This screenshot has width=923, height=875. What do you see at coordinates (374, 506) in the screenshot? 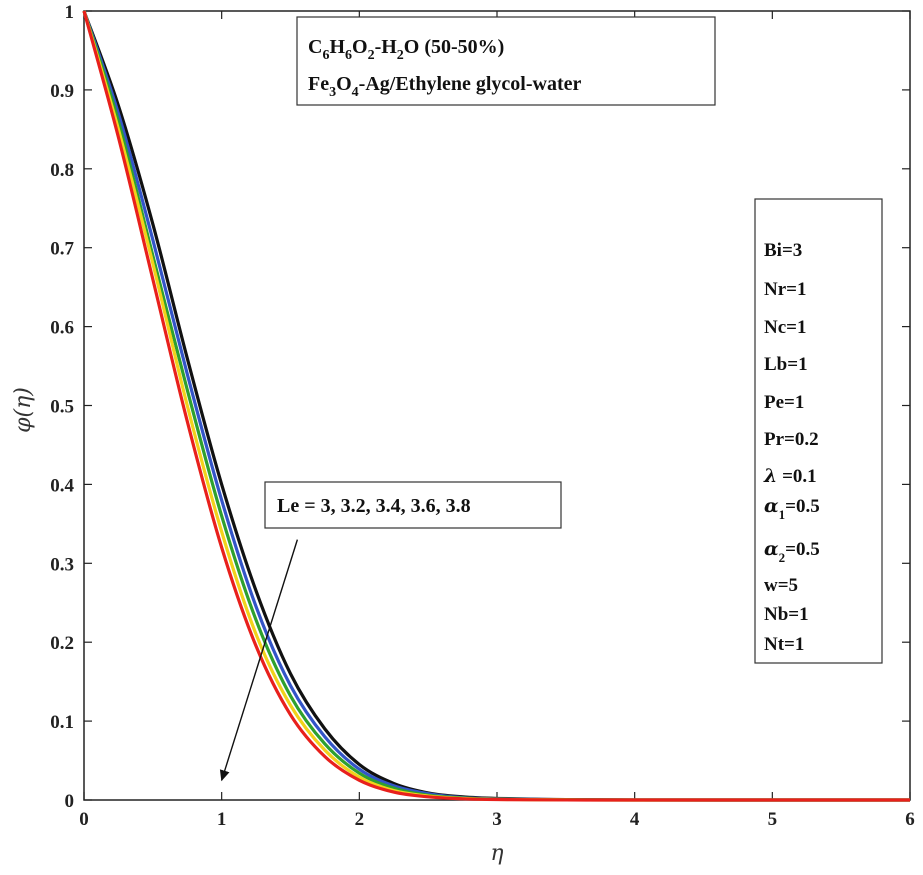
I see `le-annotation-text: Le = 3, 3.2, 3.4, 3.6, 3.8` at bounding box center [374, 506].